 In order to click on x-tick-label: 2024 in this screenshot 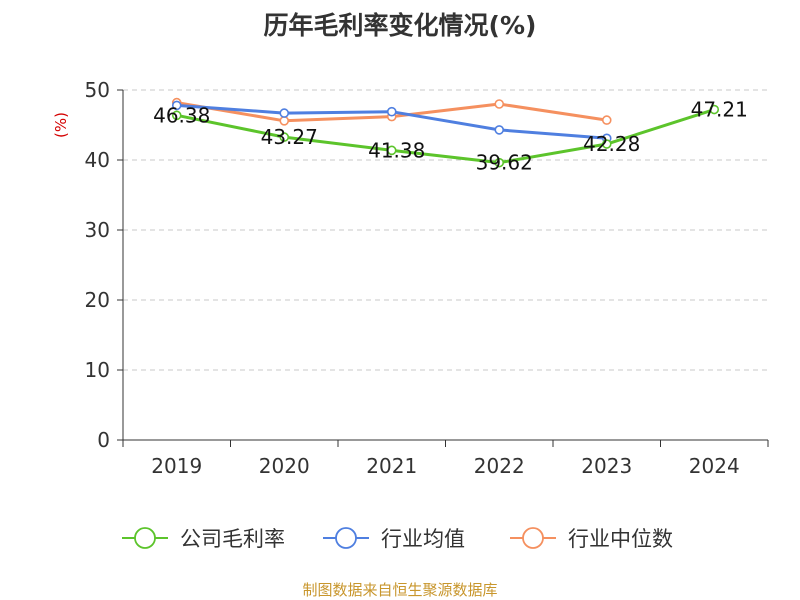, I will do `click(714, 466)`.